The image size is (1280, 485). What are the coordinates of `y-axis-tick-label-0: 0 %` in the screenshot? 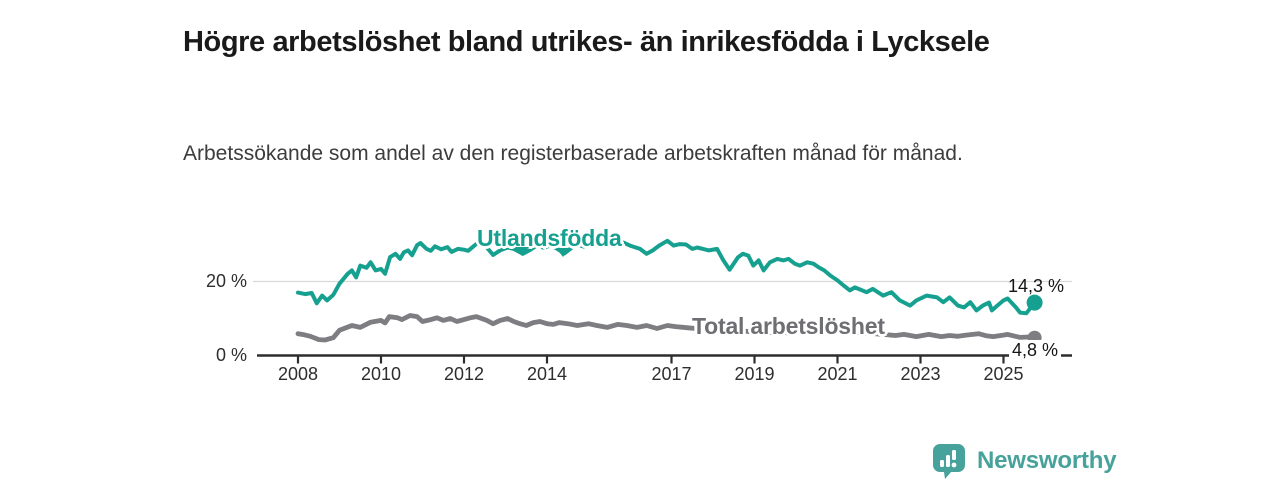 It's located at (231, 355).